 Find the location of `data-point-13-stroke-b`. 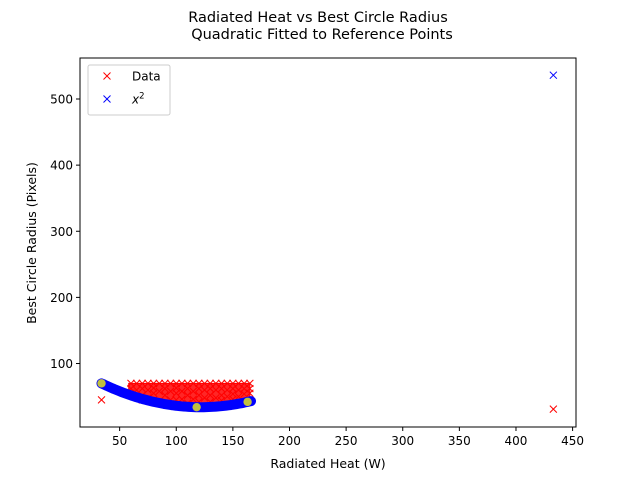

data-point-13-stroke-b is located at coordinates (148, 390).